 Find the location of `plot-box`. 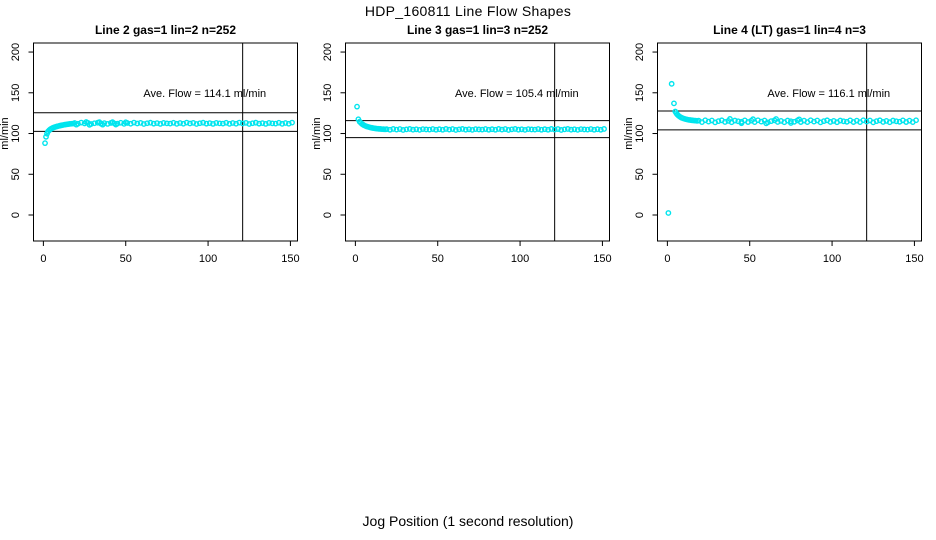

plot-box is located at coordinates (477, 142).